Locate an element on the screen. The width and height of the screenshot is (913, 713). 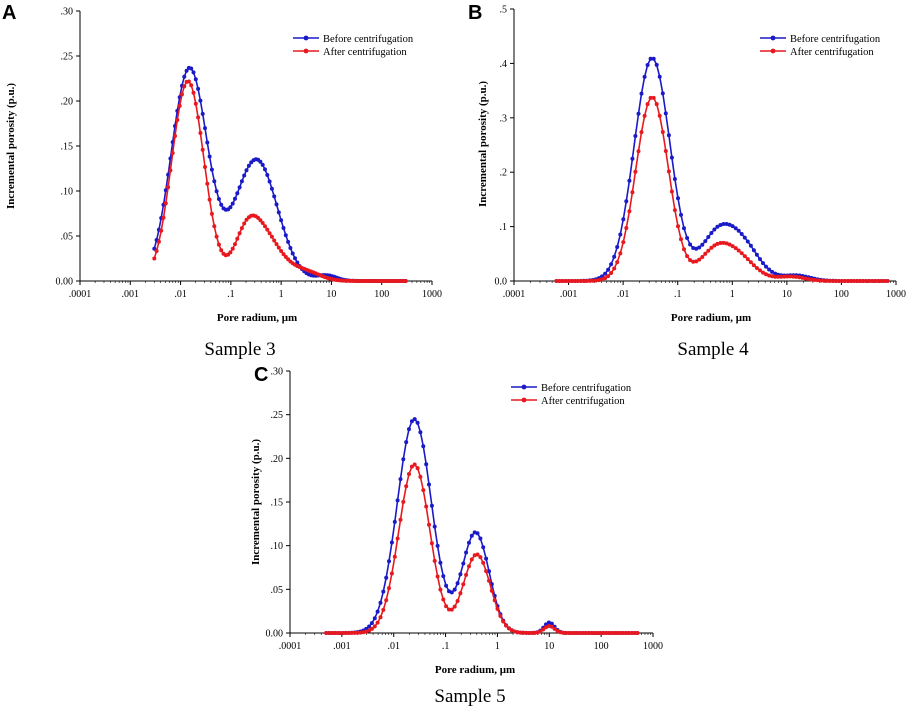
x-axis-title: Pore radium, μm is located at coordinates (257, 318).